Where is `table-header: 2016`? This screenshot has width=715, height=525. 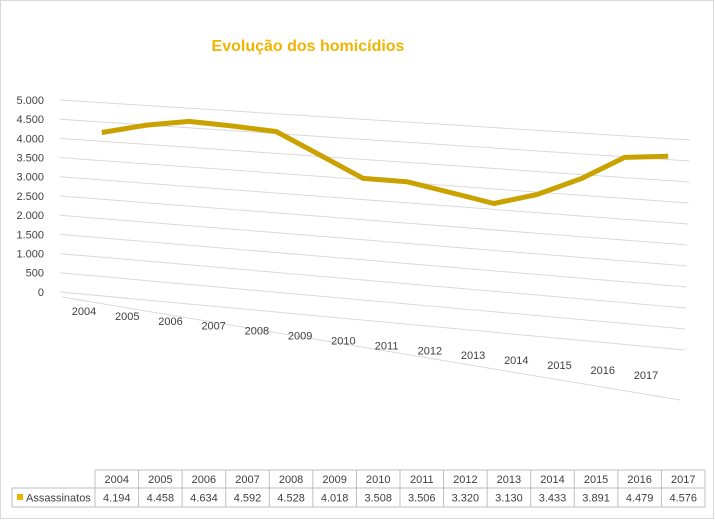
table-header: 2016 is located at coordinates (639, 480).